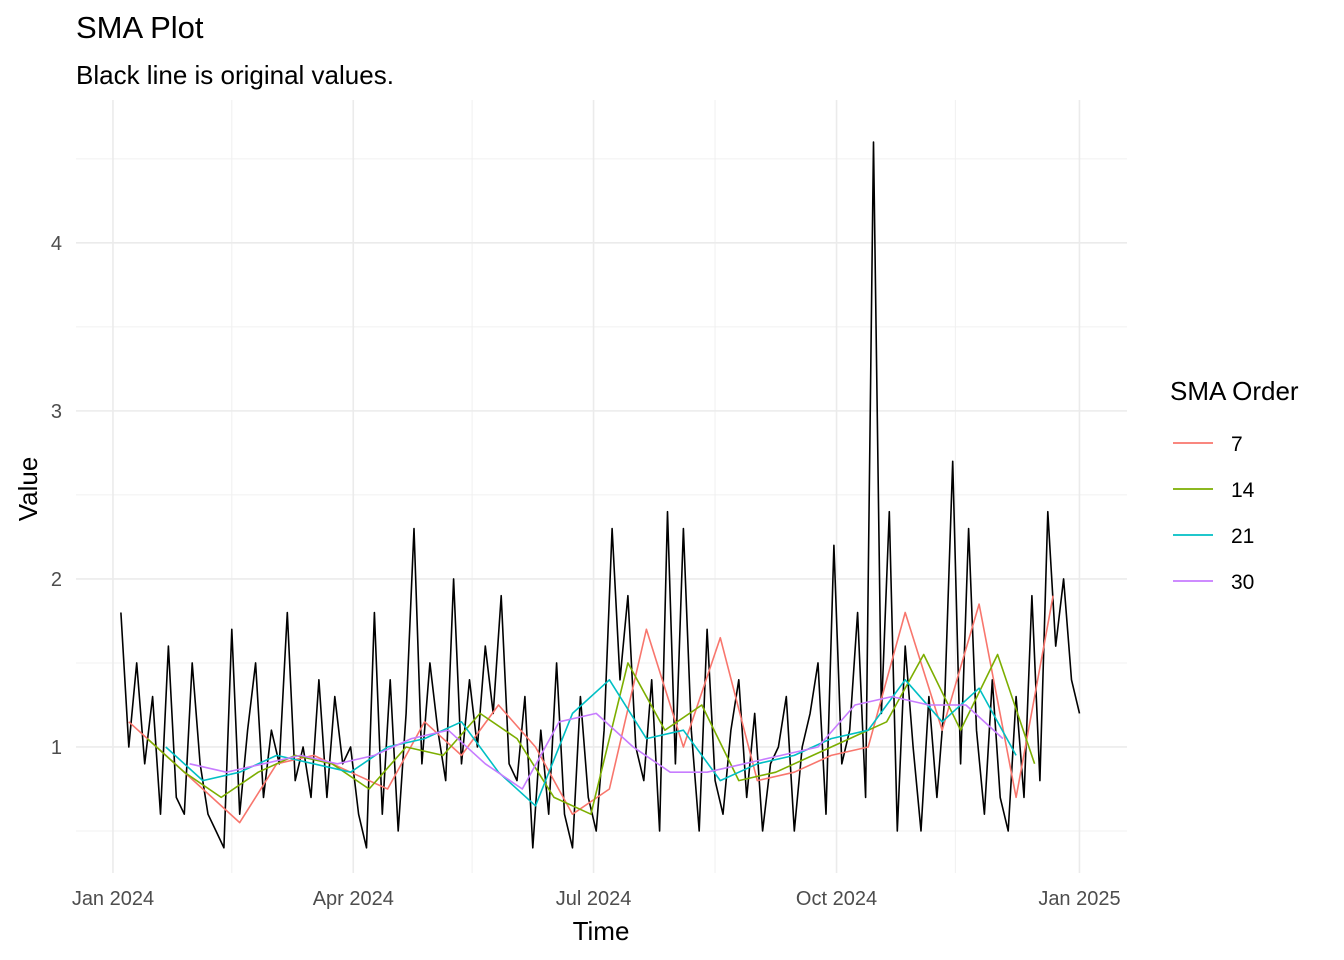 The image size is (1344, 960). I want to click on x-axis-ticks: Jan 2024 Apr 2024 Jul 2024 Oct 2024 Jan 2025, so click(596, 899).